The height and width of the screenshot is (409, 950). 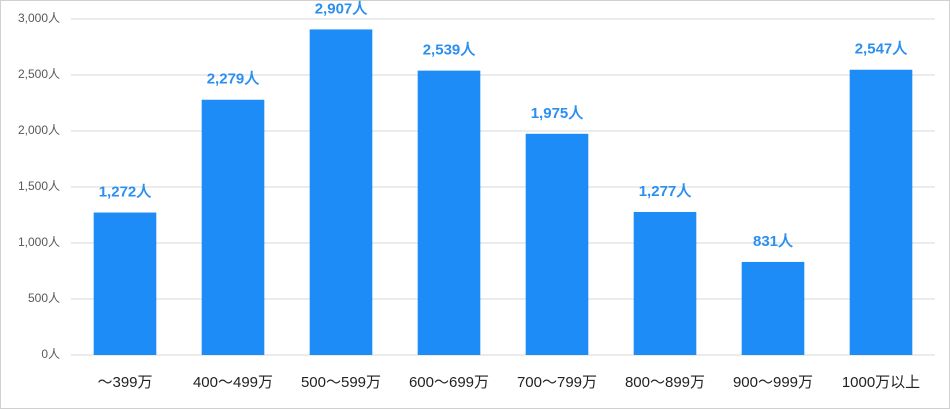 I want to click on x-tick-label: 900～999万, so click(x=773, y=382).